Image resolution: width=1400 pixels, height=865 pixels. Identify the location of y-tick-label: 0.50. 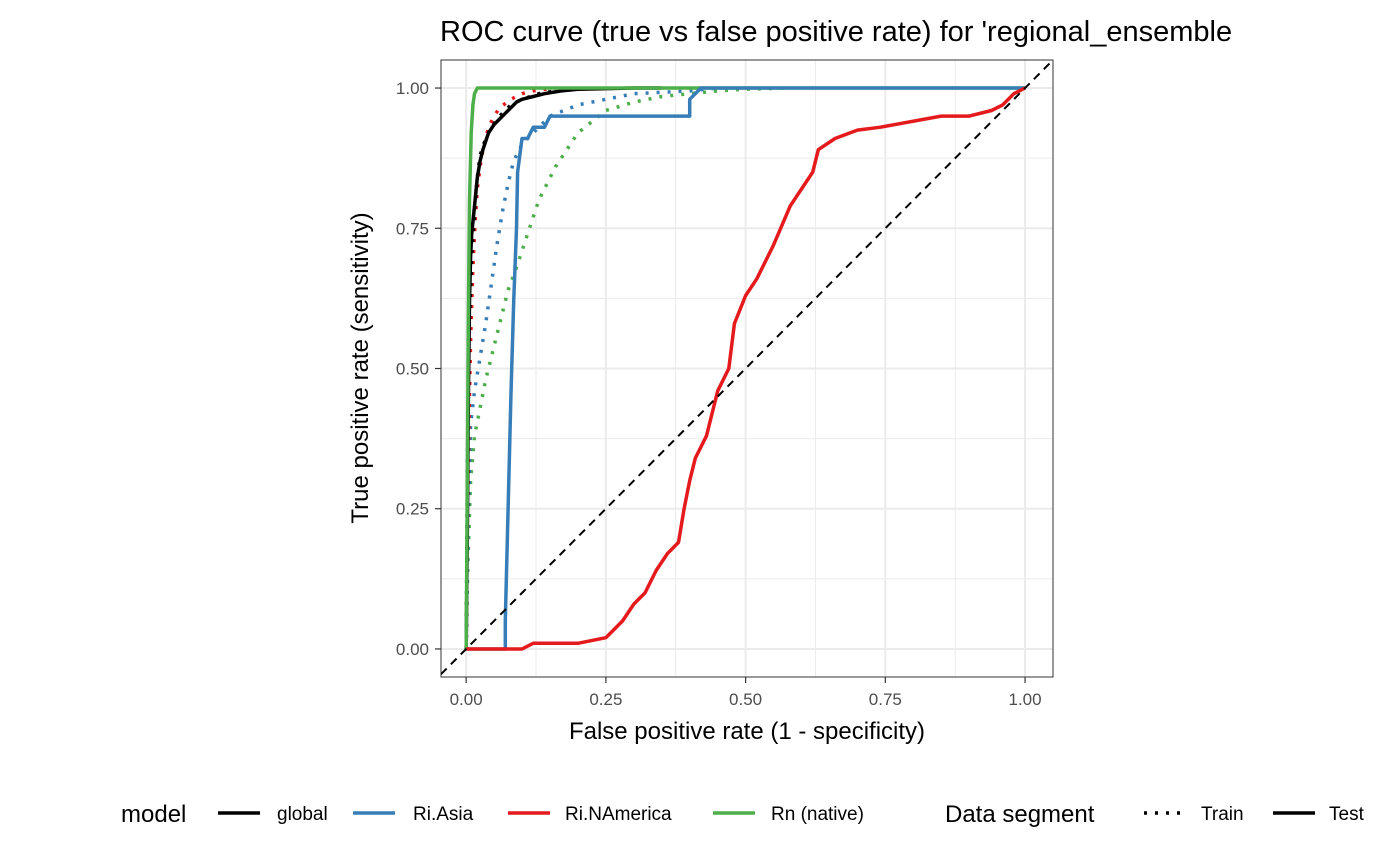
(412, 369).